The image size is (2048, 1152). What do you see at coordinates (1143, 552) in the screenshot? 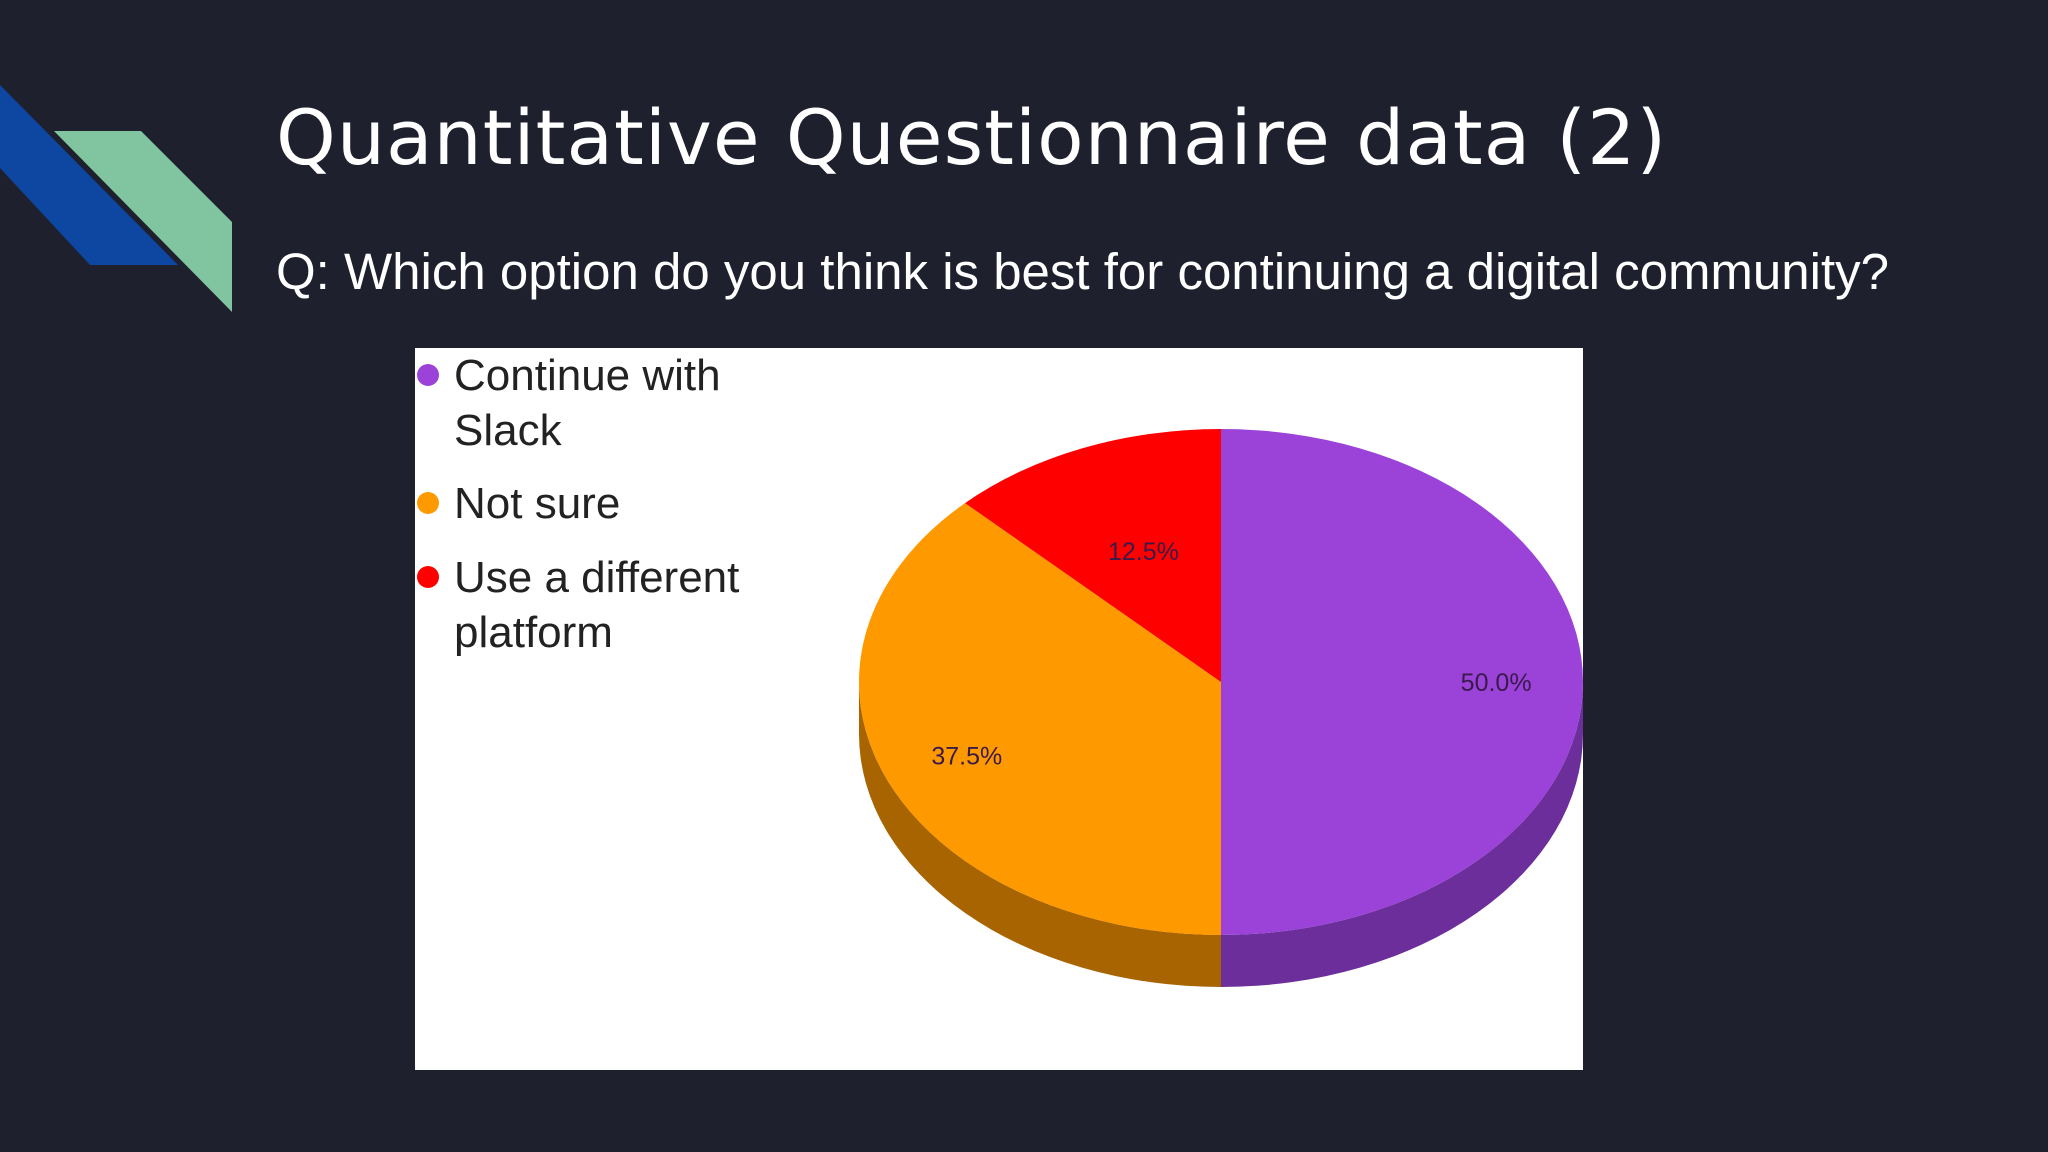
I see `pie-slice-label-2: 12.5%` at bounding box center [1143, 552].